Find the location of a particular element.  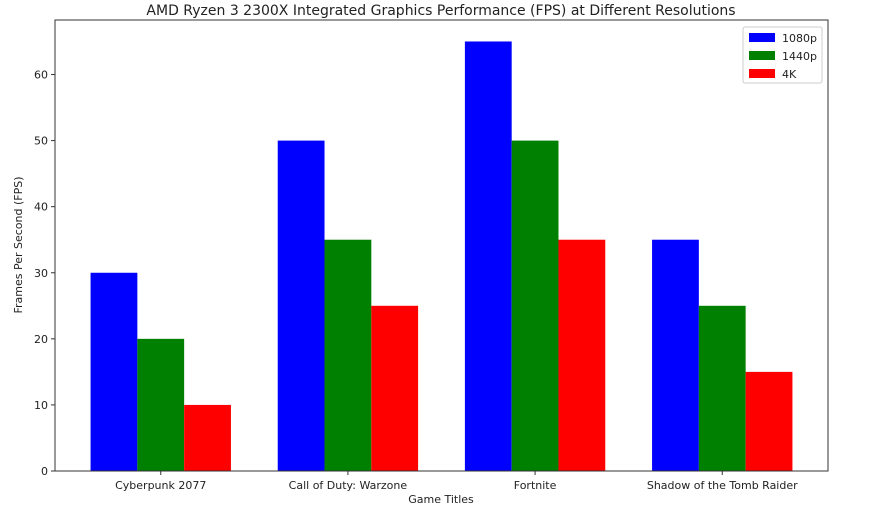

x-tick-label: Shadow of the Tomb Raider is located at coordinates (722, 485).